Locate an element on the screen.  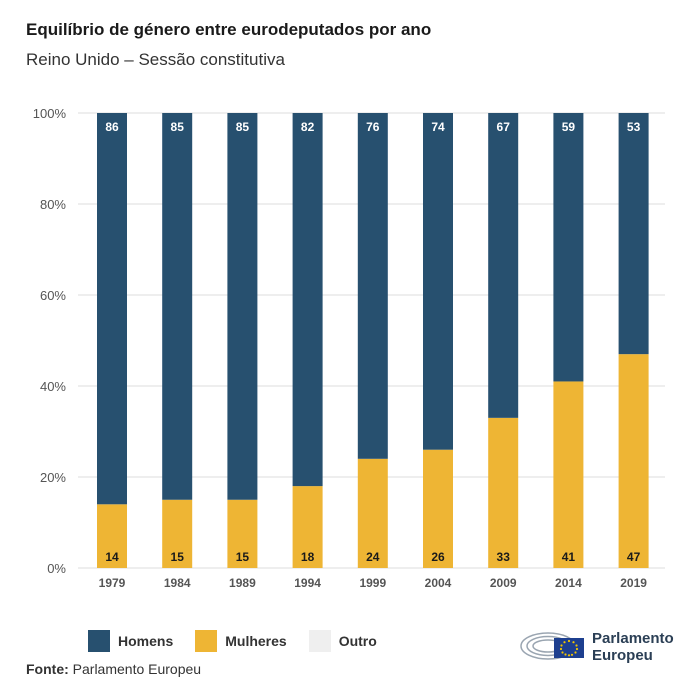
x-tick-label: 1984 is located at coordinates (177, 583).